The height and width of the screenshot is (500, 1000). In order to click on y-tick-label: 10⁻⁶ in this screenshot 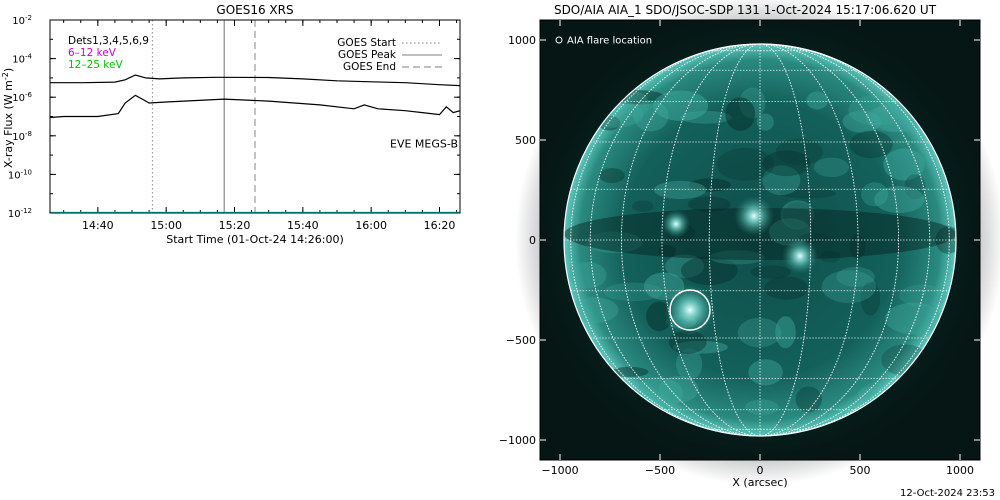, I will do `click(22, 97)`.